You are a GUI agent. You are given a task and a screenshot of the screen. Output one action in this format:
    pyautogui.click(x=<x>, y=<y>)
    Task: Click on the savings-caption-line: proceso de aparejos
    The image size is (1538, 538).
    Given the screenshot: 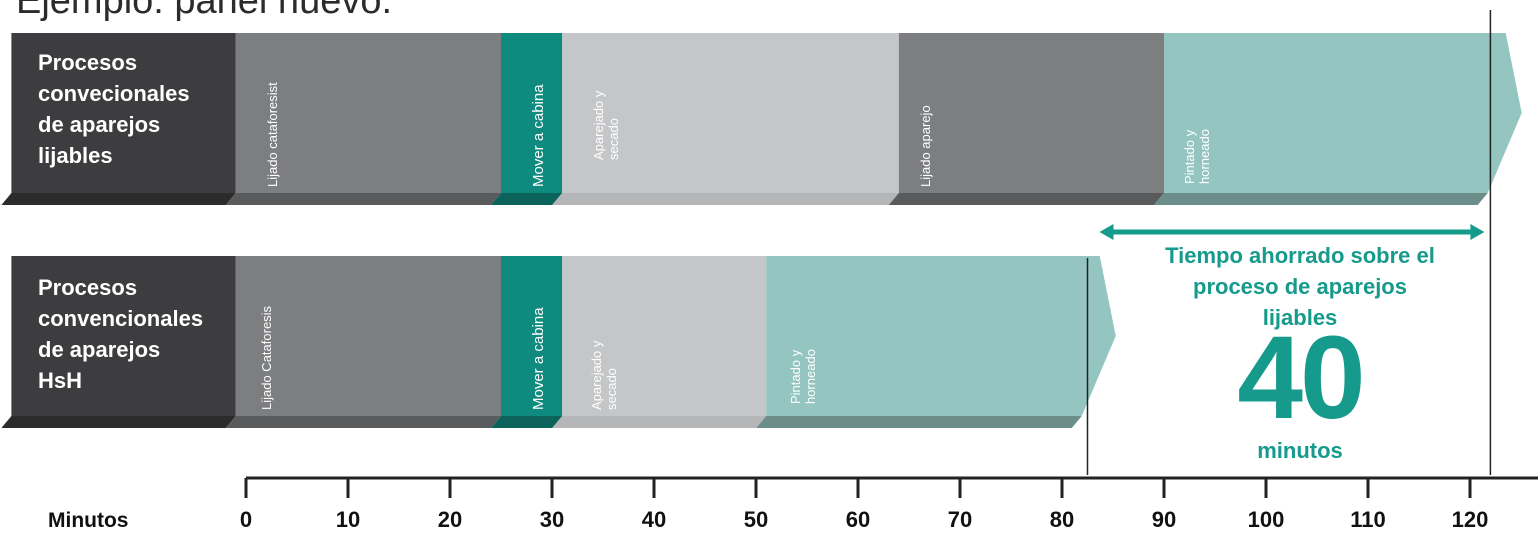 What is the action you would take?
    pyautogui.click(x=1300, y=286)
    